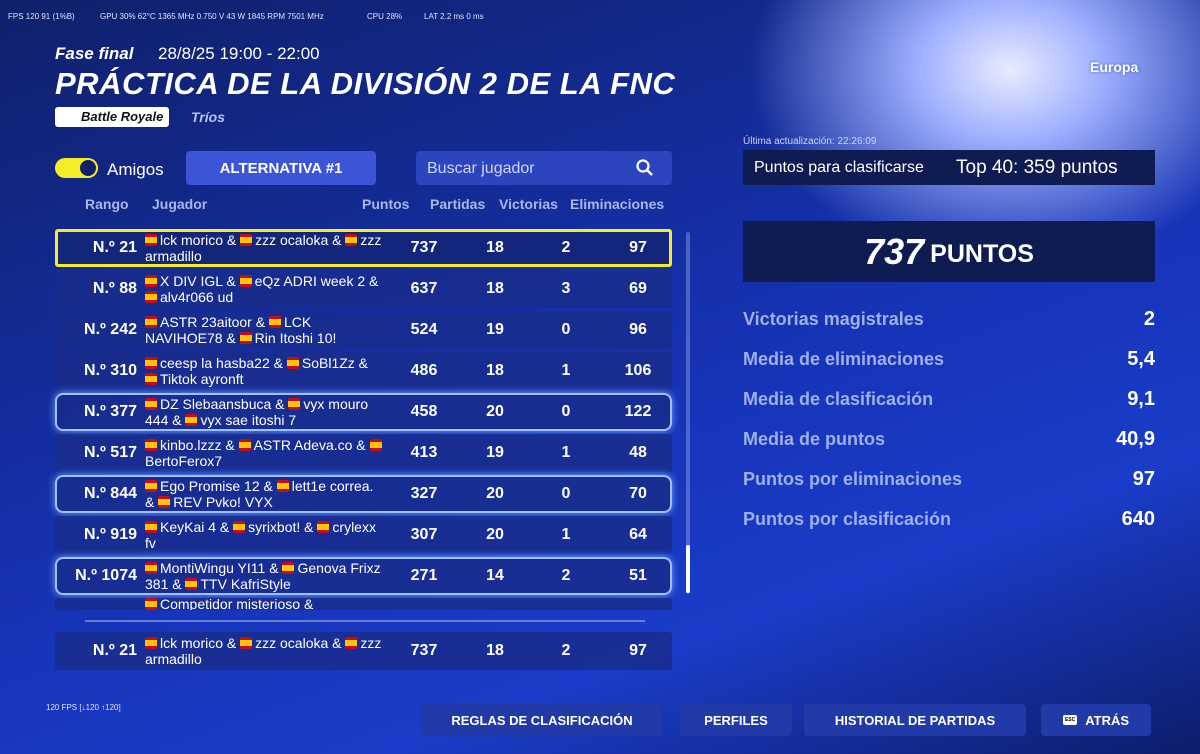  What do you see at coordinates (114, 288) in the screenshot?
I see `rank: N.º 88` at bounding box center [114, 288].